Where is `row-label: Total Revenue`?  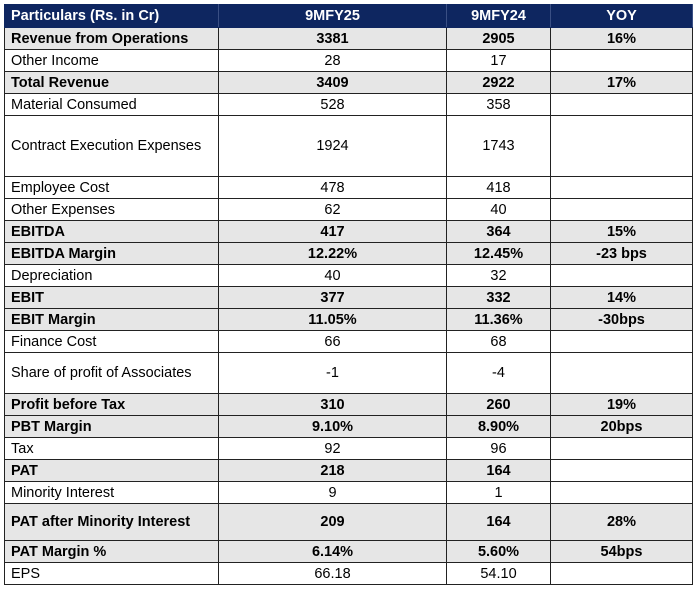
row-label: Total Revenue is located at coordinates (111, 82).